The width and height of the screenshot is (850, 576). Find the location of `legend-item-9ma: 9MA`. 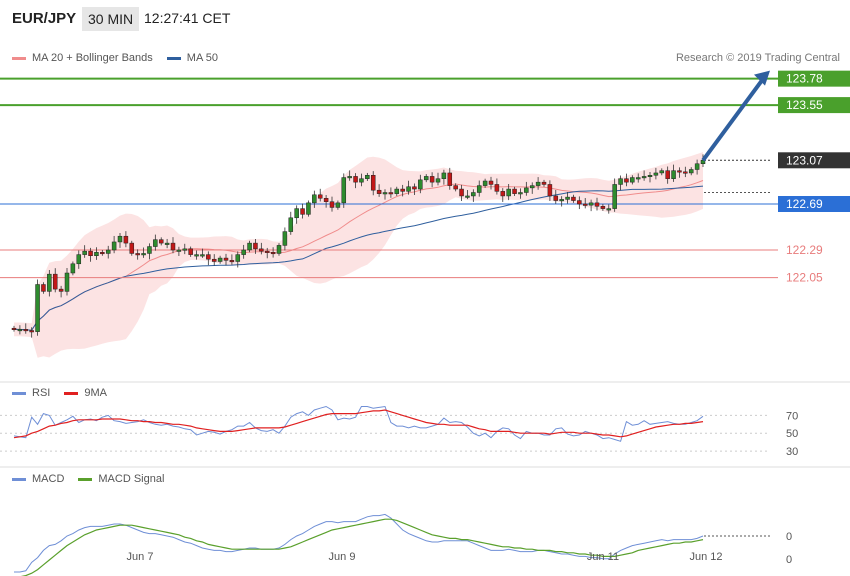

legend-item-9ma: 9MA is located at coordinates (85, 393).